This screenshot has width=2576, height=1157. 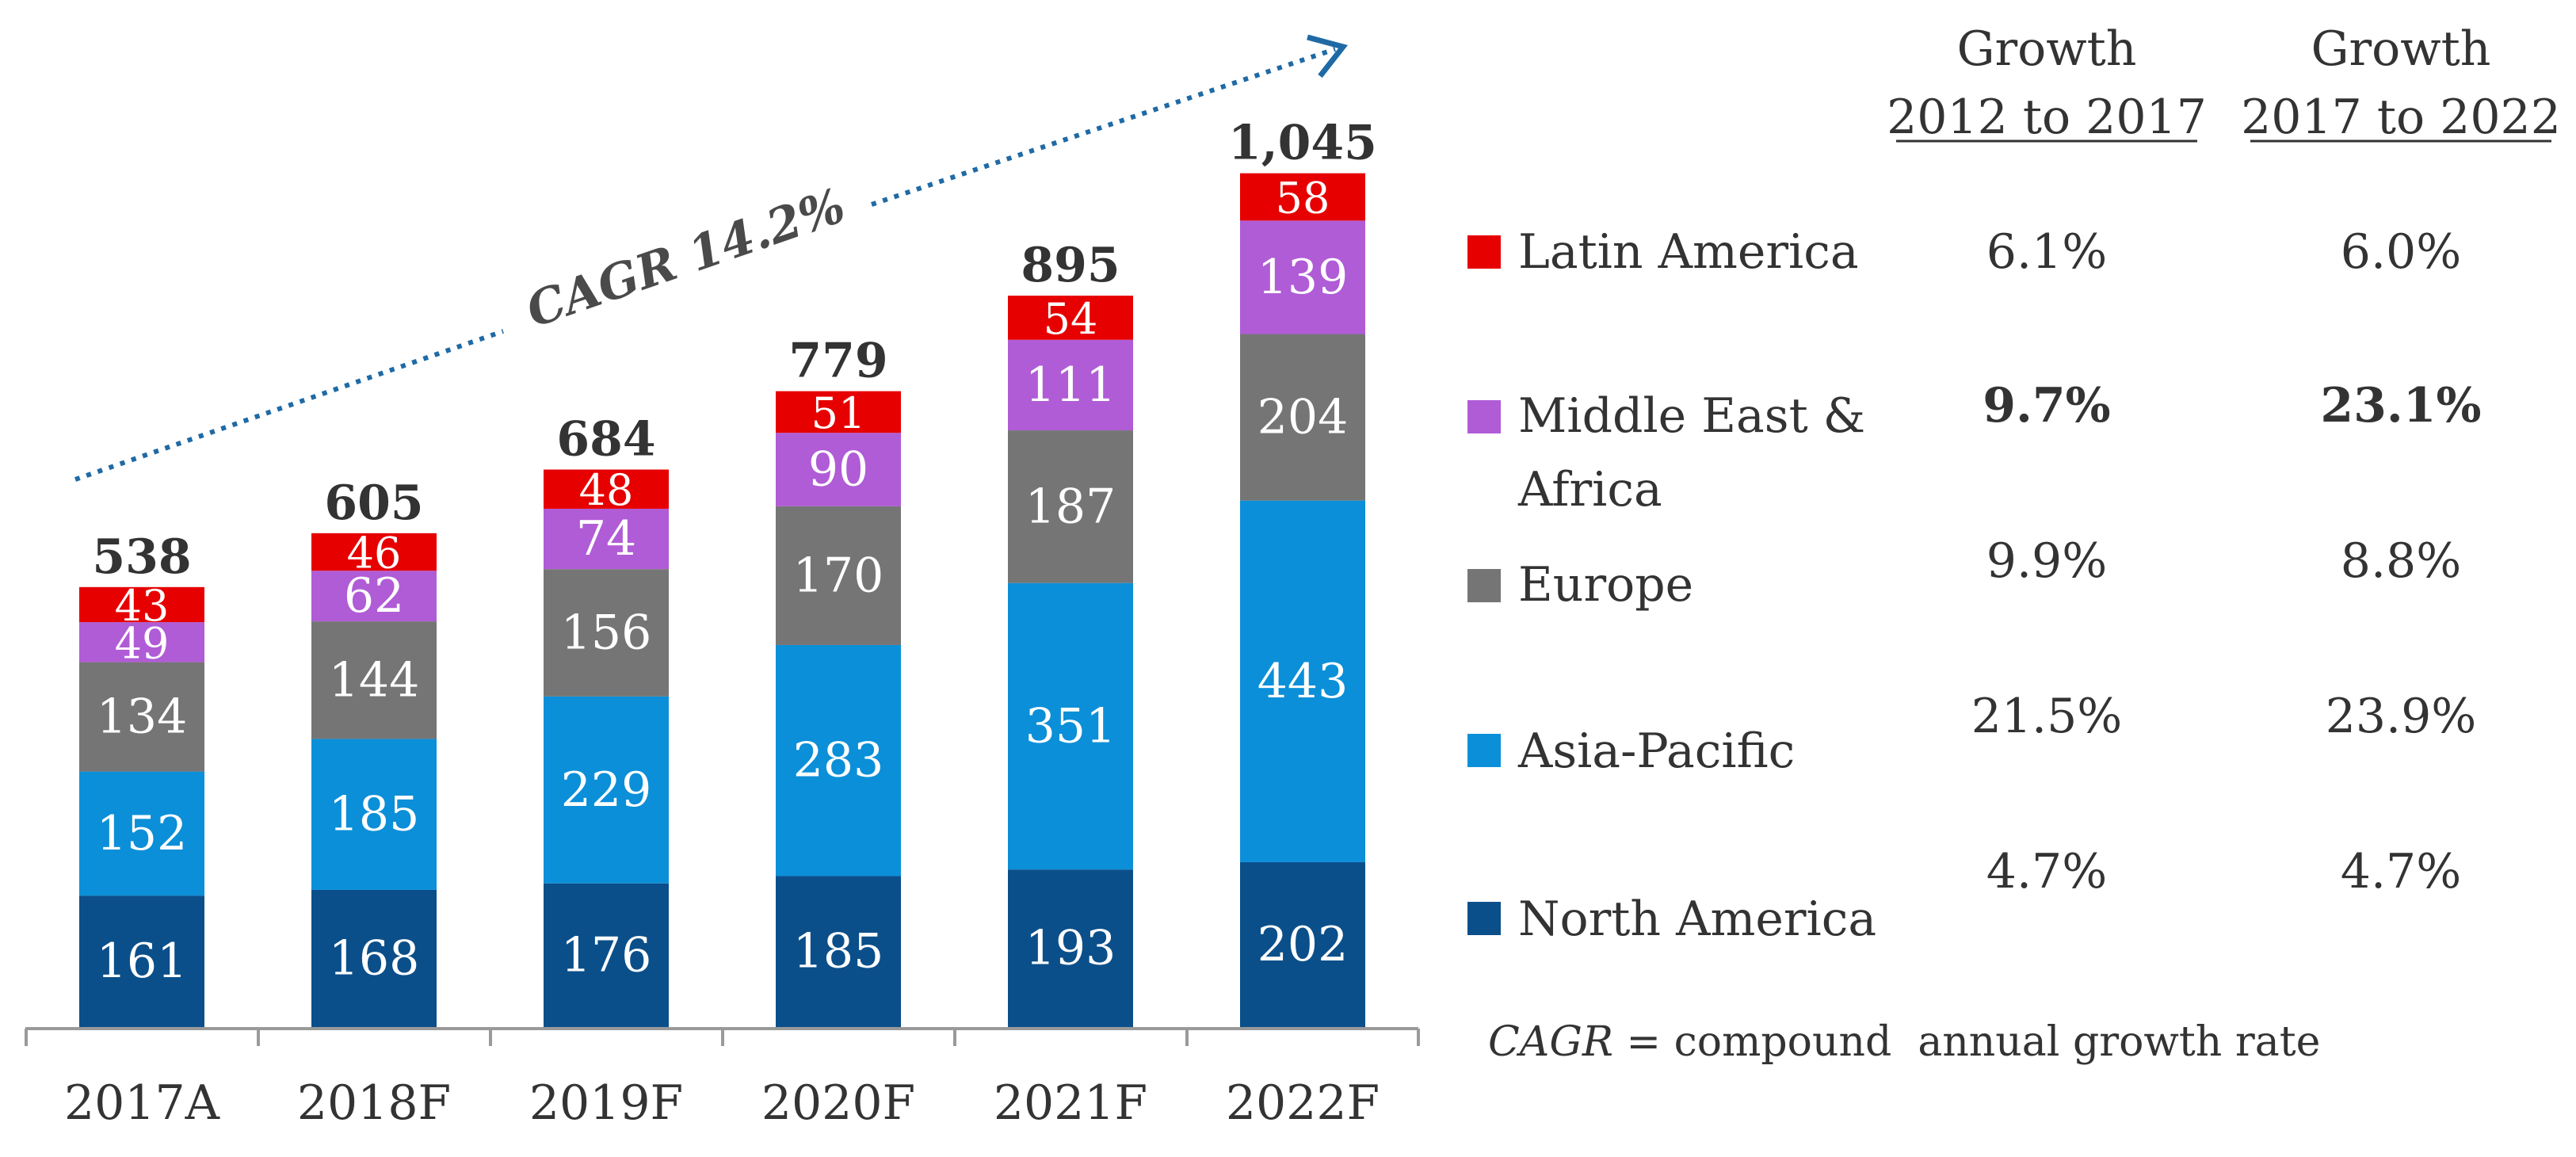 I want to click on bar-segment-asia-pacific-2018f, so click(x=374, y=814).